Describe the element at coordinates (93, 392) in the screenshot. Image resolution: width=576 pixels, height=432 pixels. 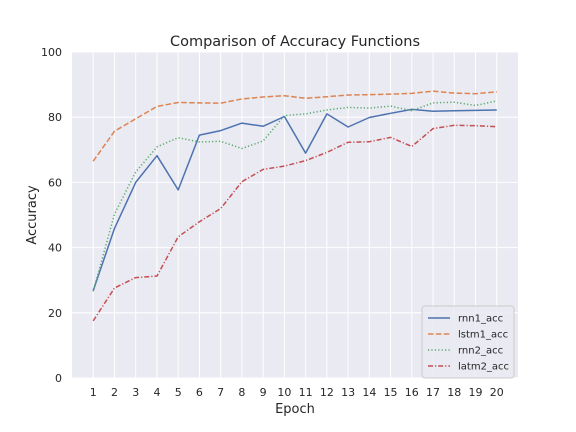
I see `x-tick-label: 1` at that location.